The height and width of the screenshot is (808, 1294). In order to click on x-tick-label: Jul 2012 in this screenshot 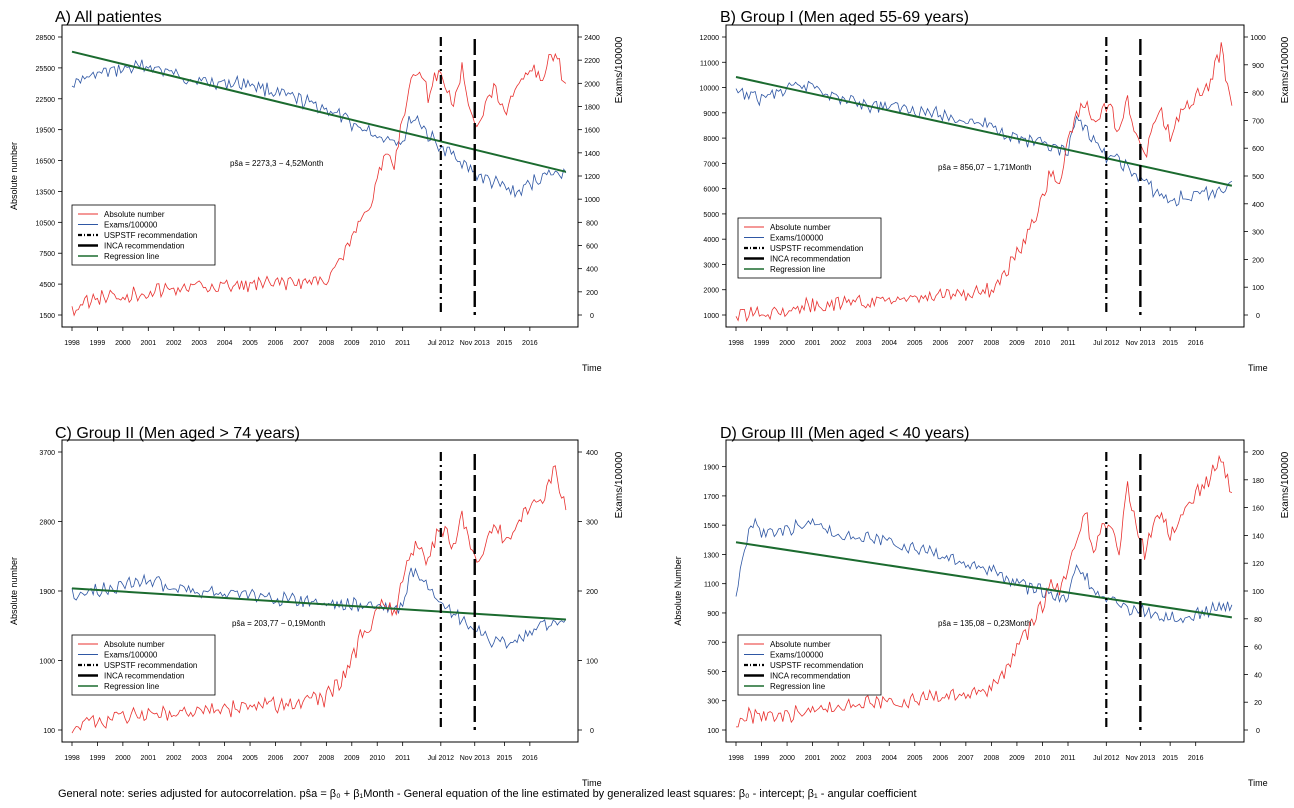, I will do `click(441, 343)`.